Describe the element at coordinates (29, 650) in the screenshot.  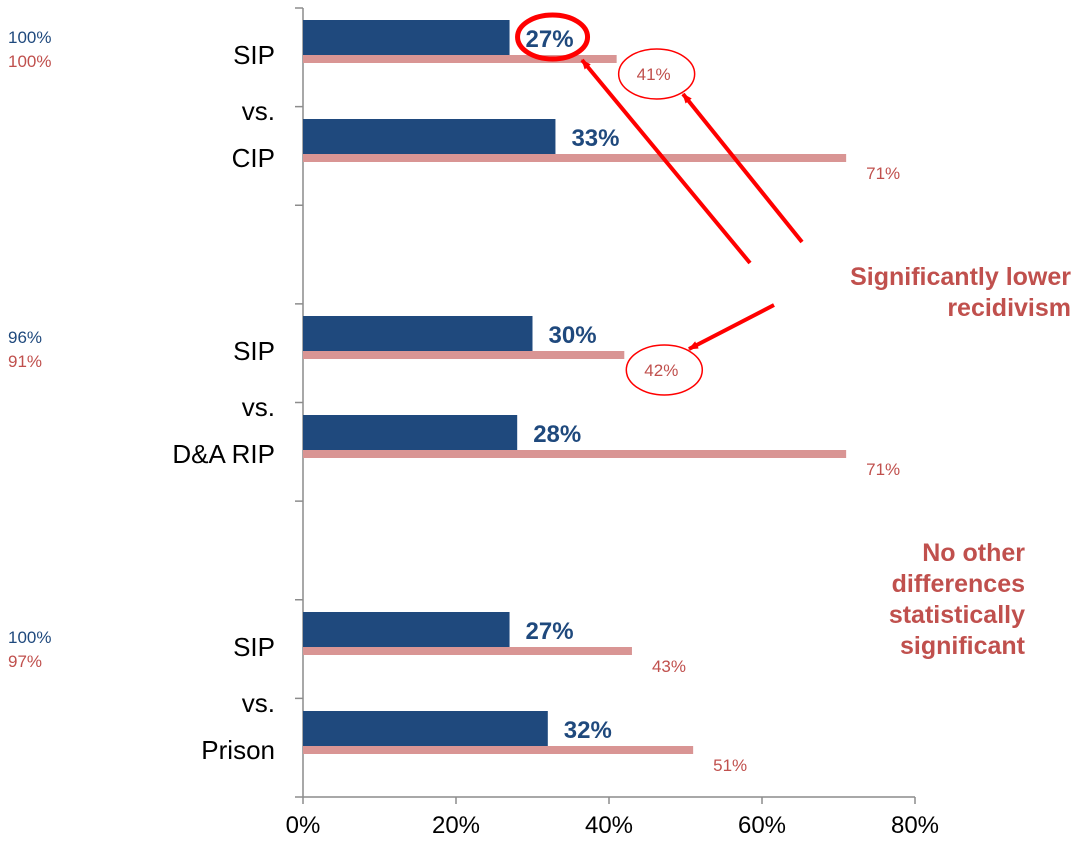
I see `group-3-side-values: 100% 97%` at that location.